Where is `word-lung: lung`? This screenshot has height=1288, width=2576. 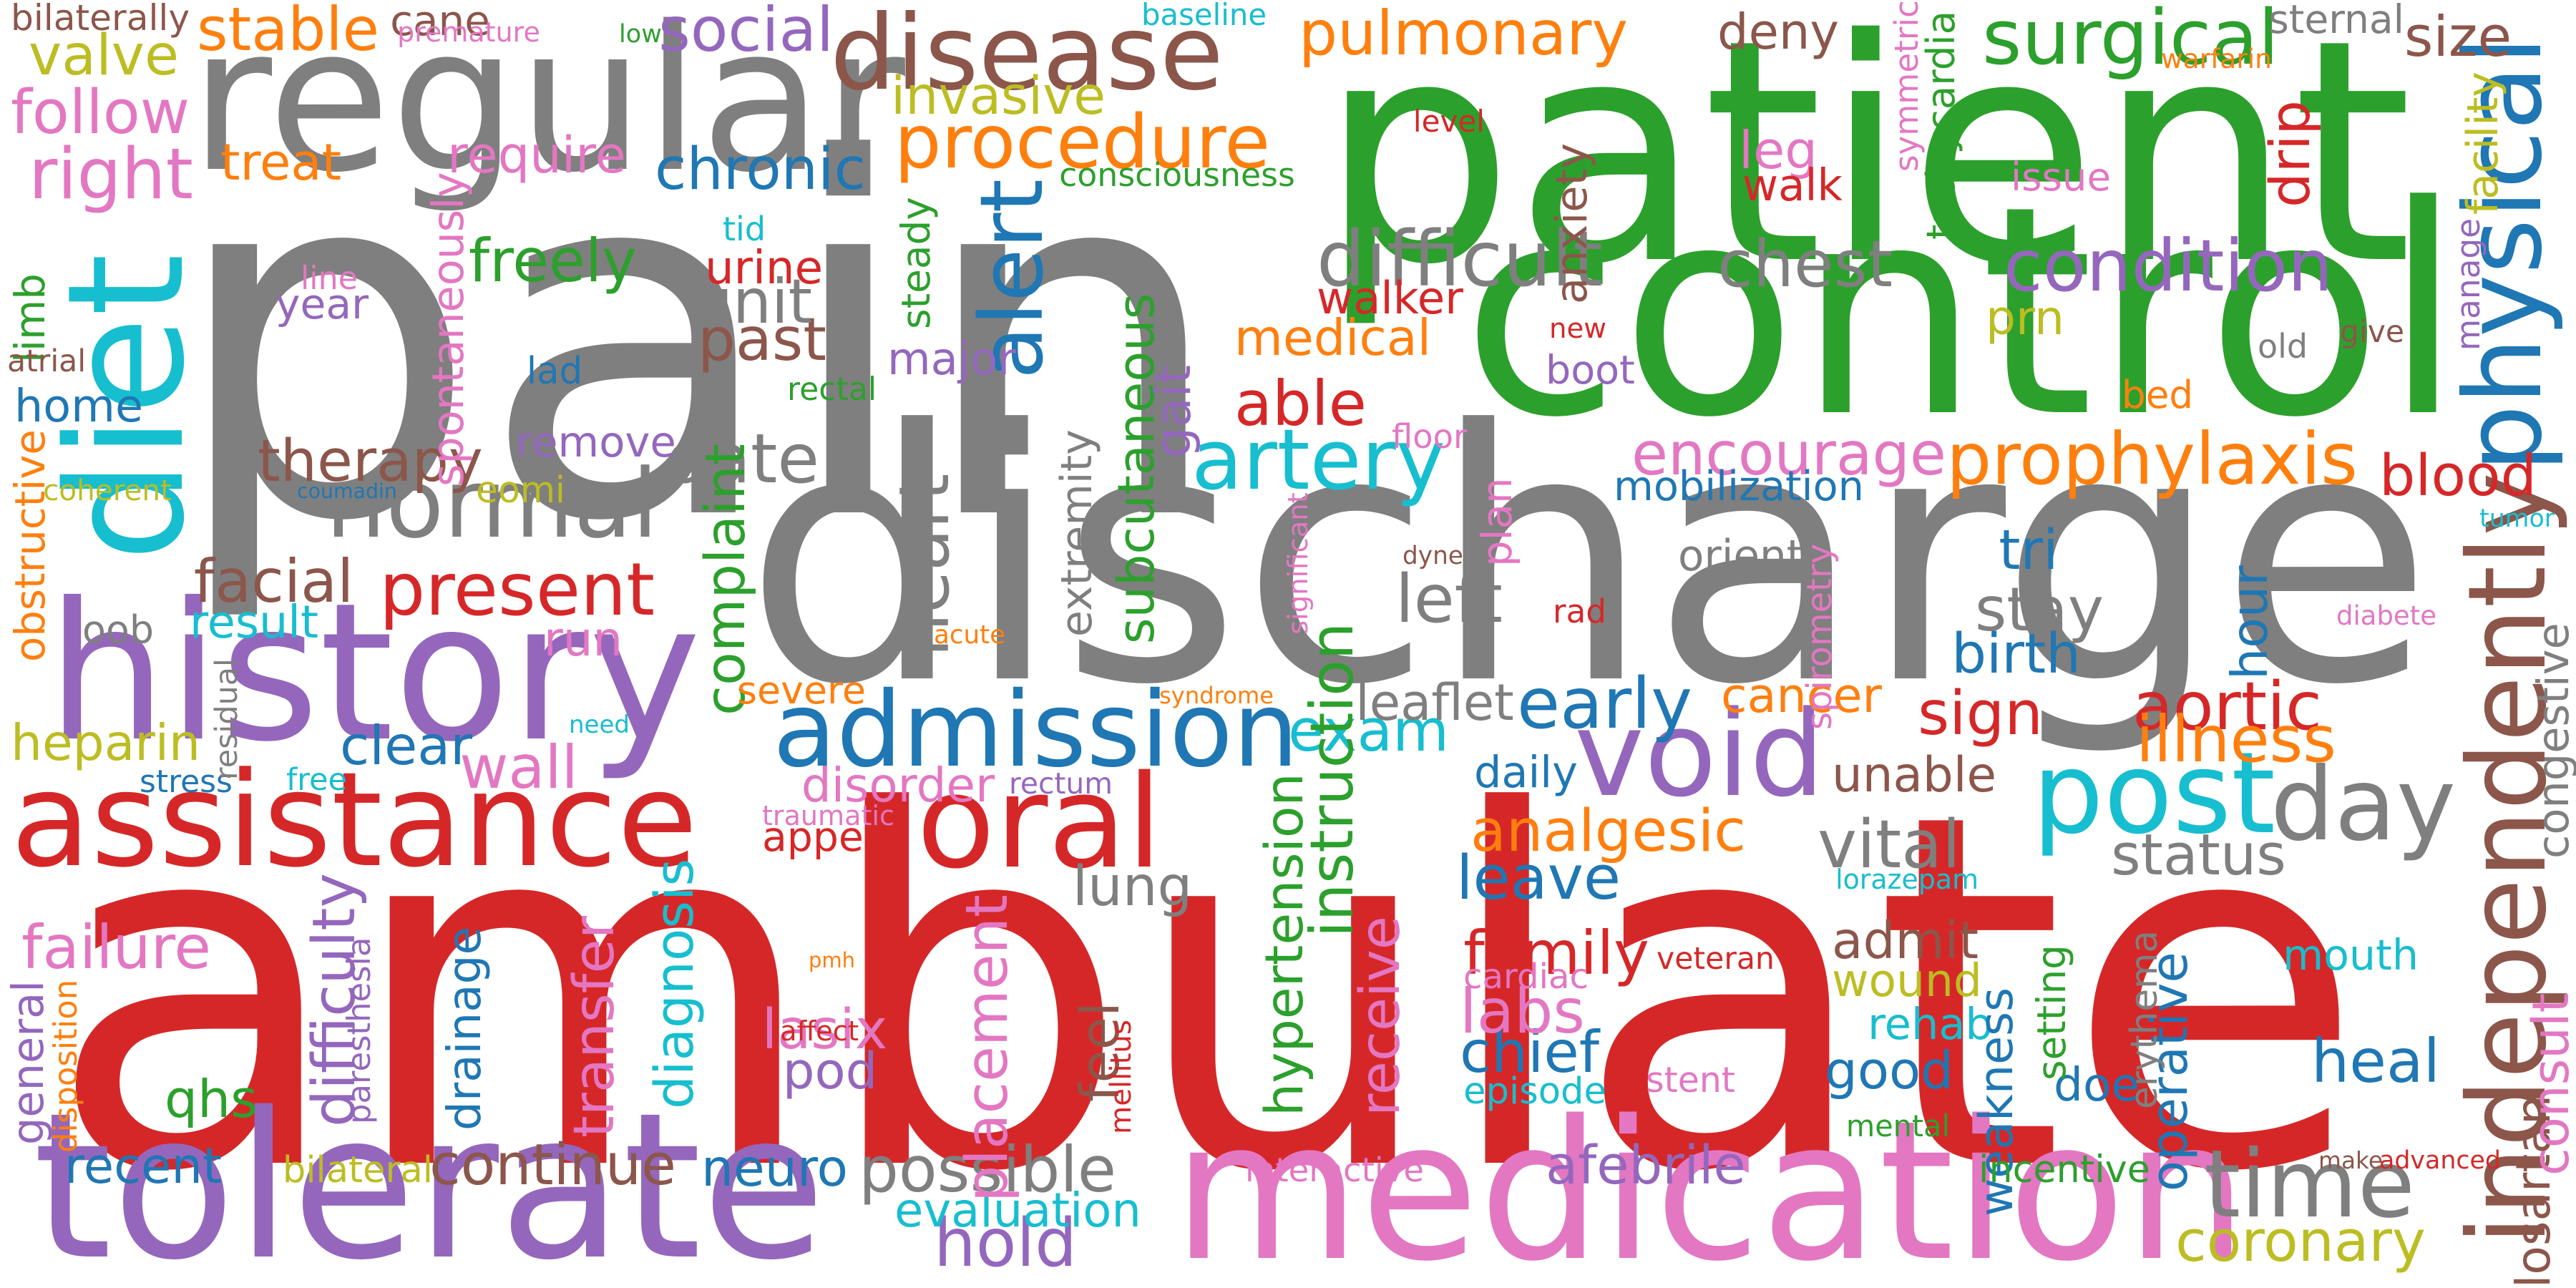 word-lung: lung is located at coordinates (1132, 886).